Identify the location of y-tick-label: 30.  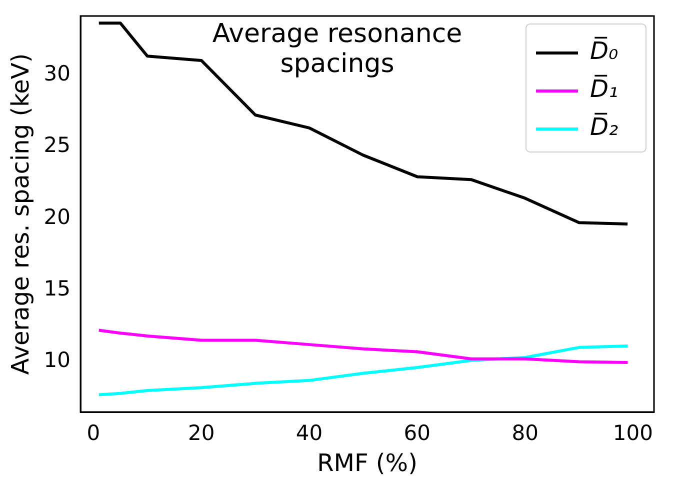
(57, 73).